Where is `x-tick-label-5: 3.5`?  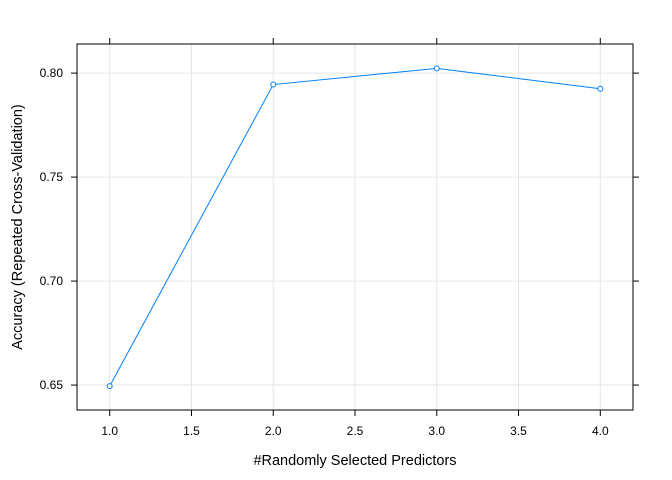
x-tick-label-5: 3.5 is located at coordinates (518, 431).